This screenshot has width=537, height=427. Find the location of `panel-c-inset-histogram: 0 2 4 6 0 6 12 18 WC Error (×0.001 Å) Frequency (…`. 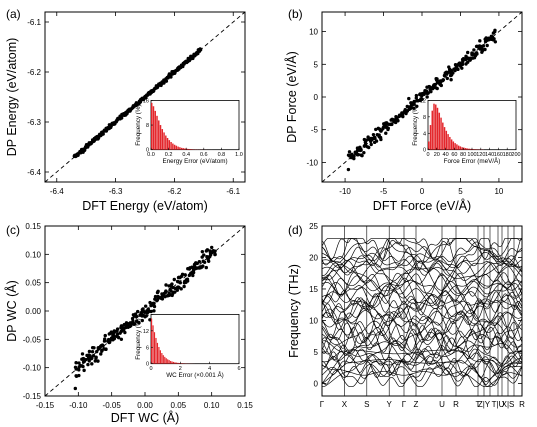

panel-c-inset-histogram: 0 2 4 6 0 6 12 18 WC Error (×0.001 Å) Frequency (… is located at coordinates (188, 345).